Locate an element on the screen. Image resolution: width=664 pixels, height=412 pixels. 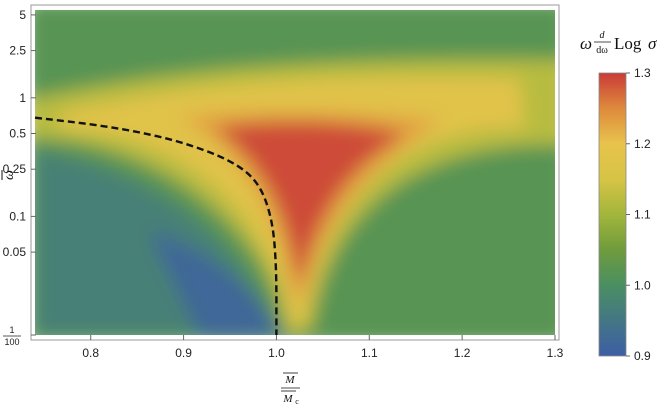
y-axis-label-text: ω is located at coordinates (9, 175).